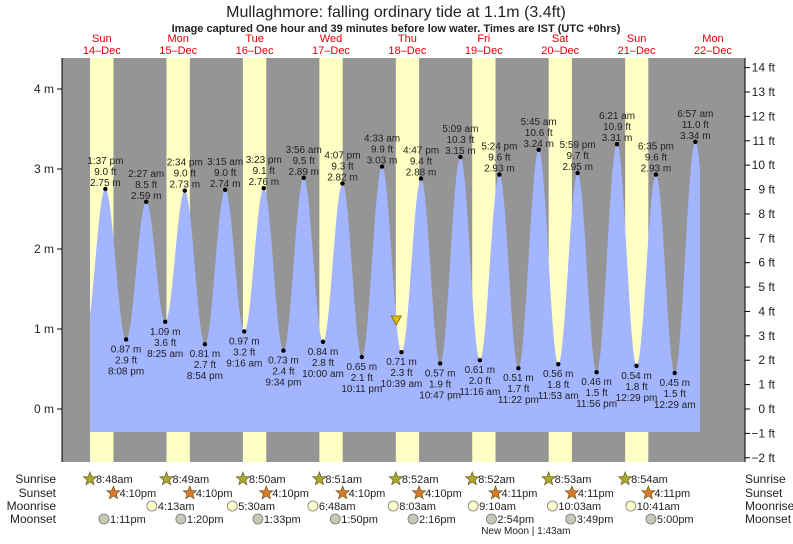 This screenshot has height=544, width=793. I want to click on low-tide-time: 12:29 pm, so click(637, 398).